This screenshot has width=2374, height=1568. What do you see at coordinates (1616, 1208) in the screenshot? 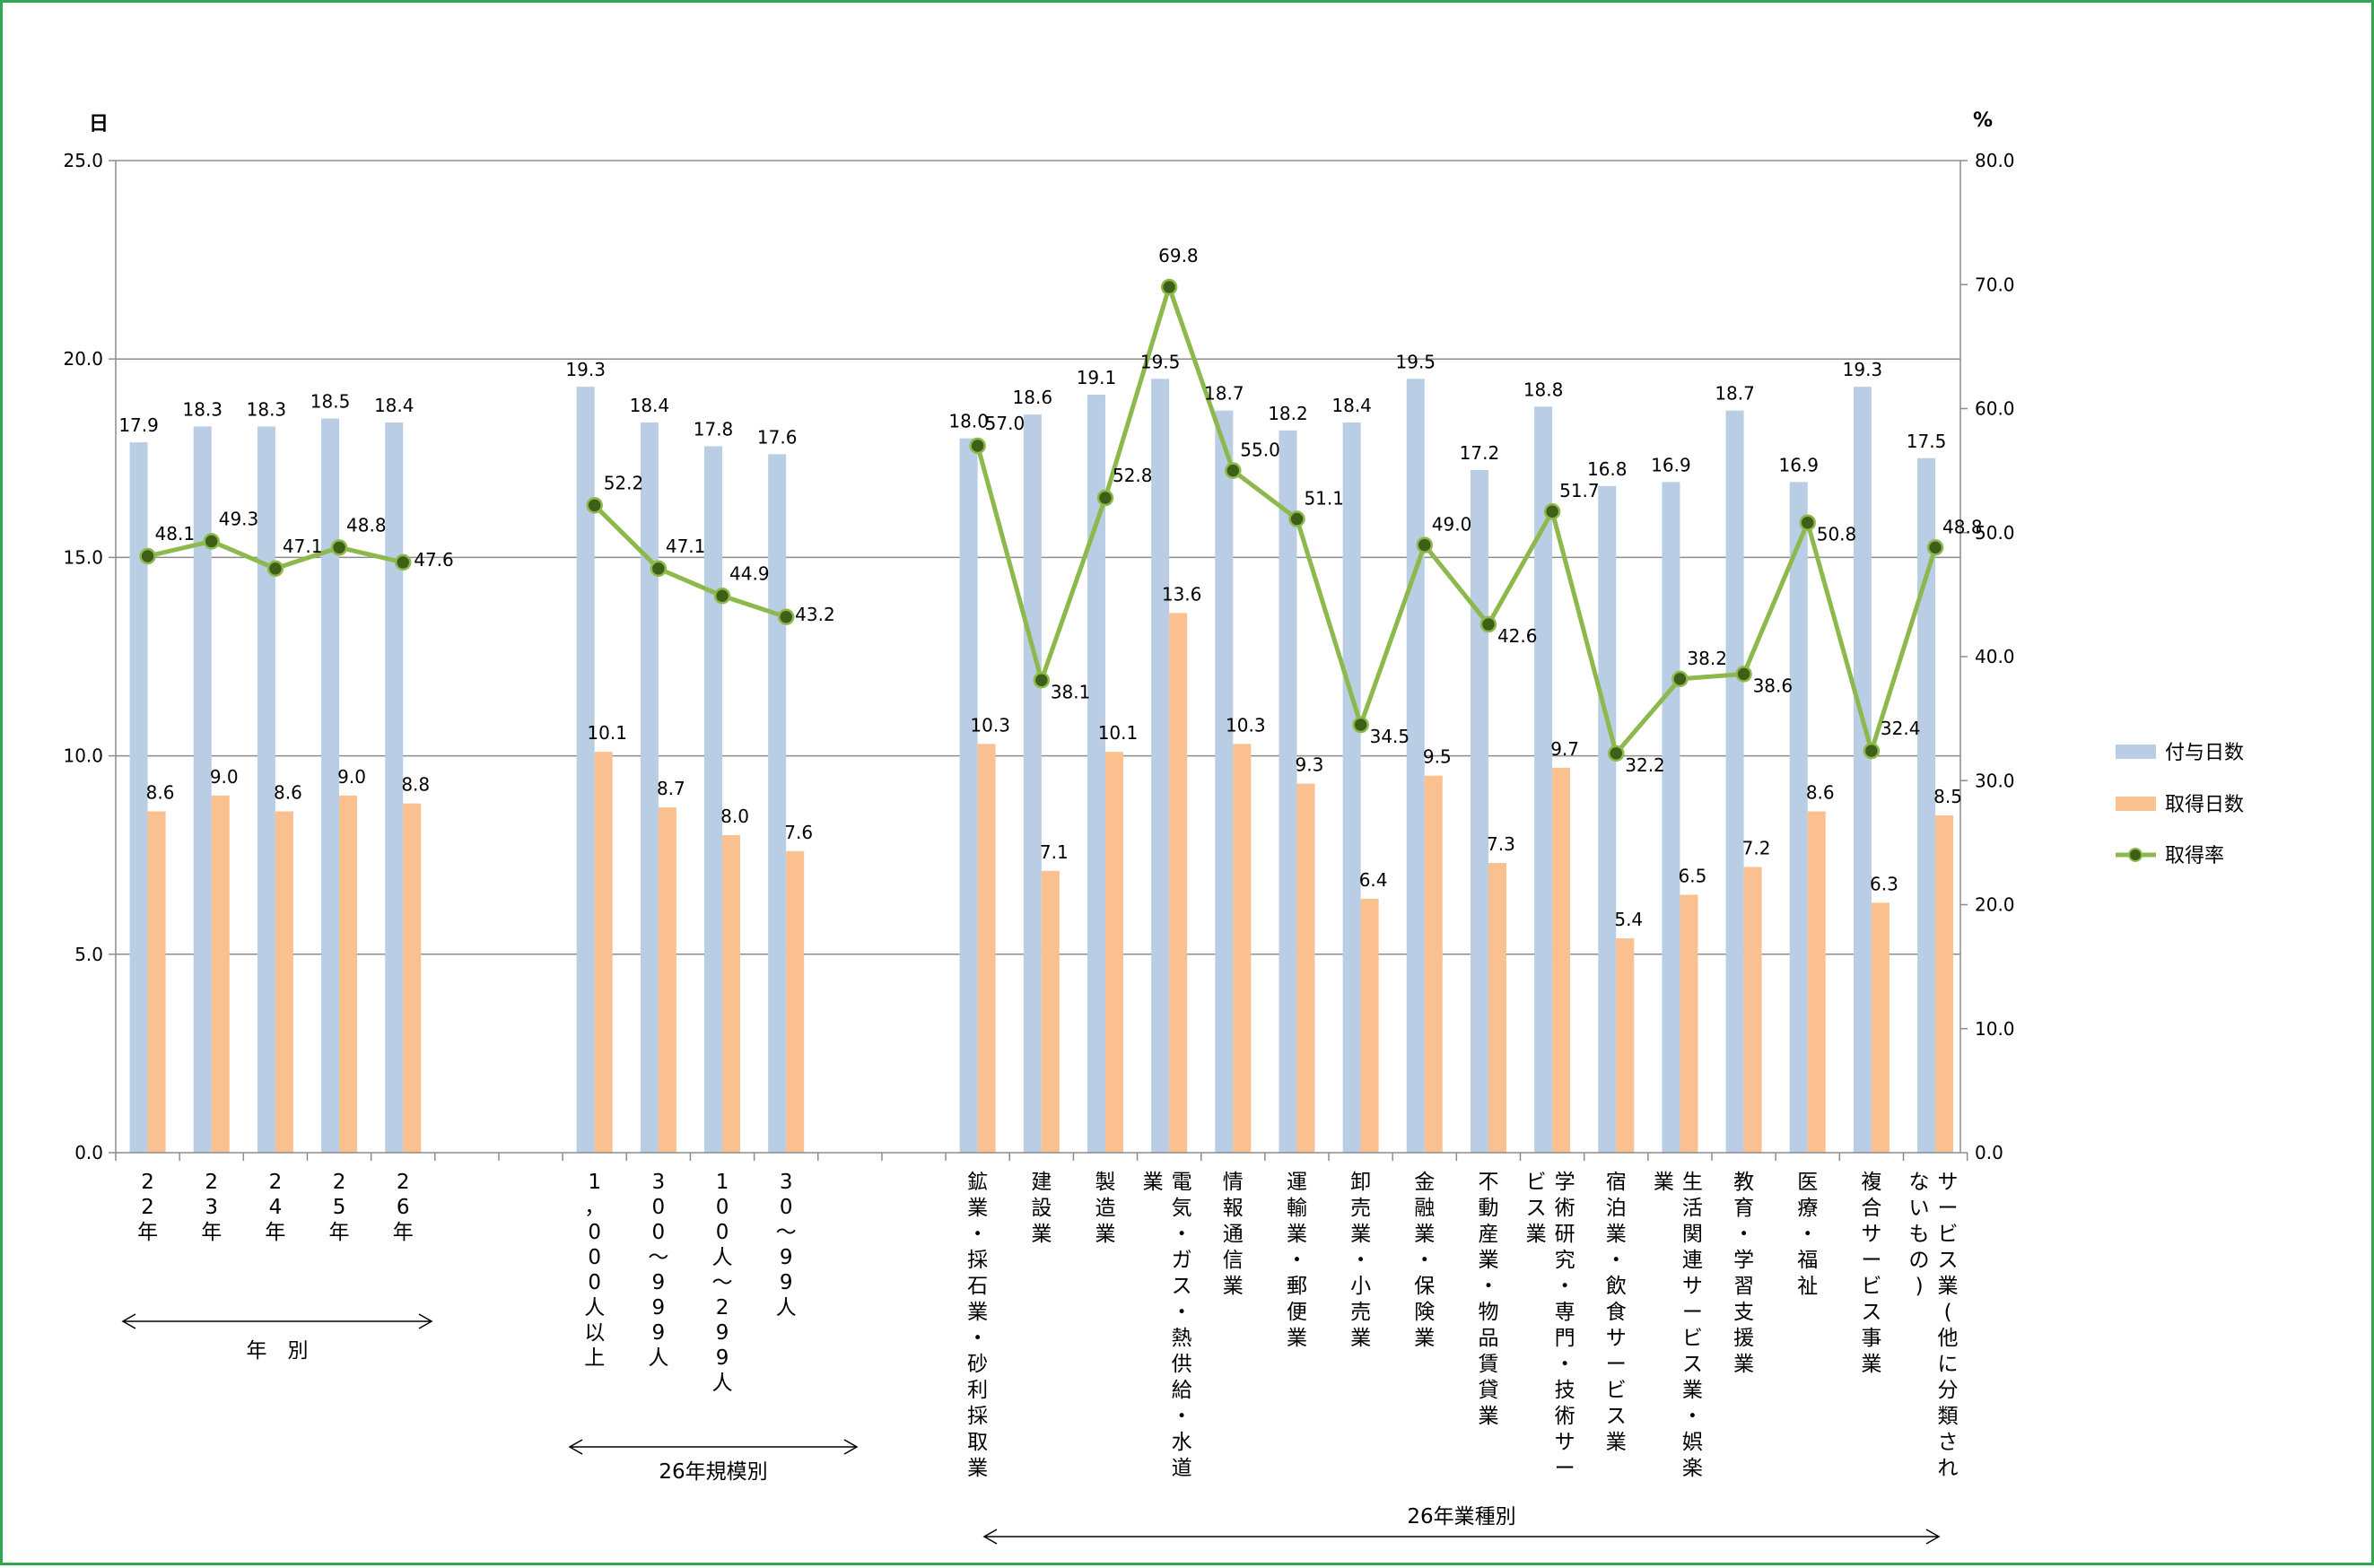
I see `category-label-char: 泊` at bounding box center [1616, 1208].